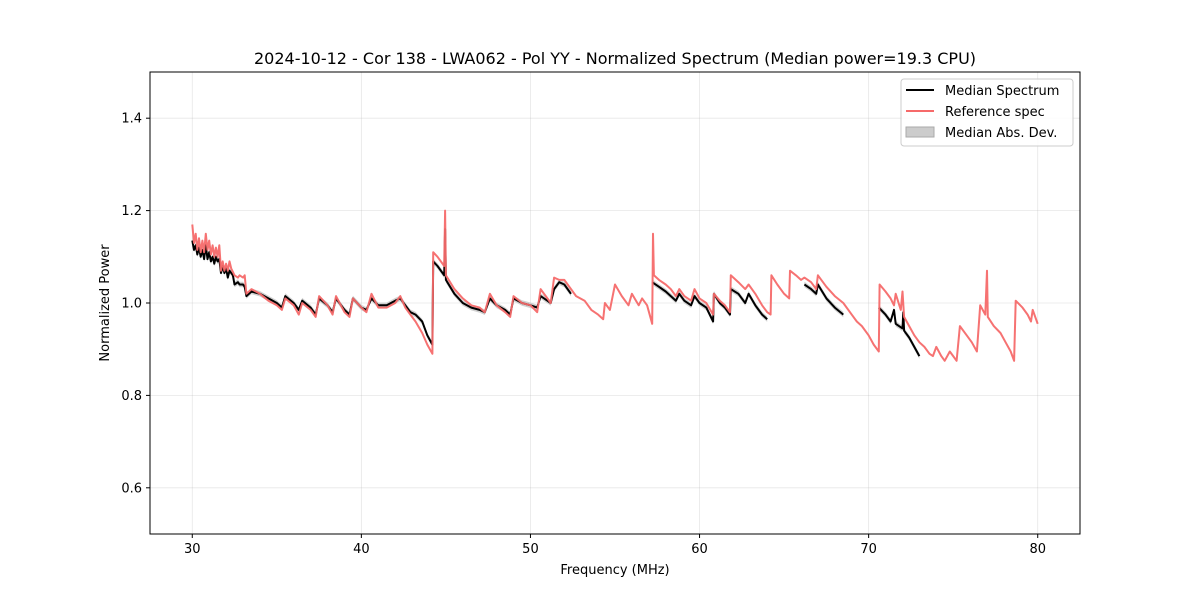  Describe the element at coordinates (1001, 133) in the screenshot. I see `legend-label-mad: Median Abs. Dev.` at that location.